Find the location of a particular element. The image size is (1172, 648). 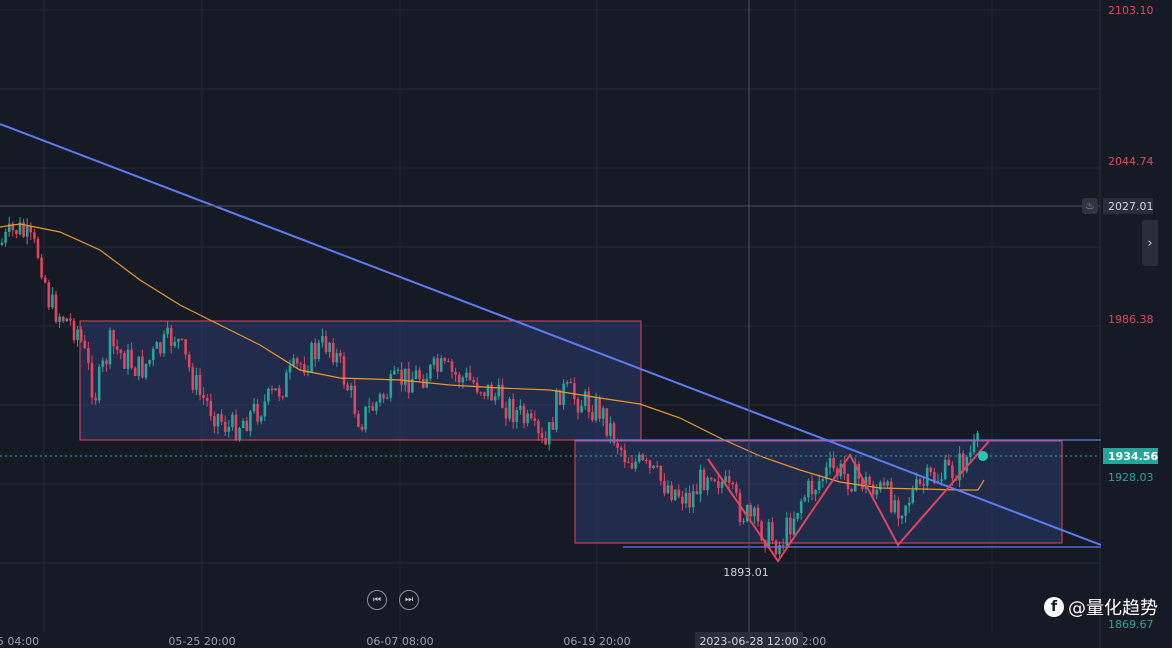

chevron-right-icon: › is located at coordinates (1150, 243).